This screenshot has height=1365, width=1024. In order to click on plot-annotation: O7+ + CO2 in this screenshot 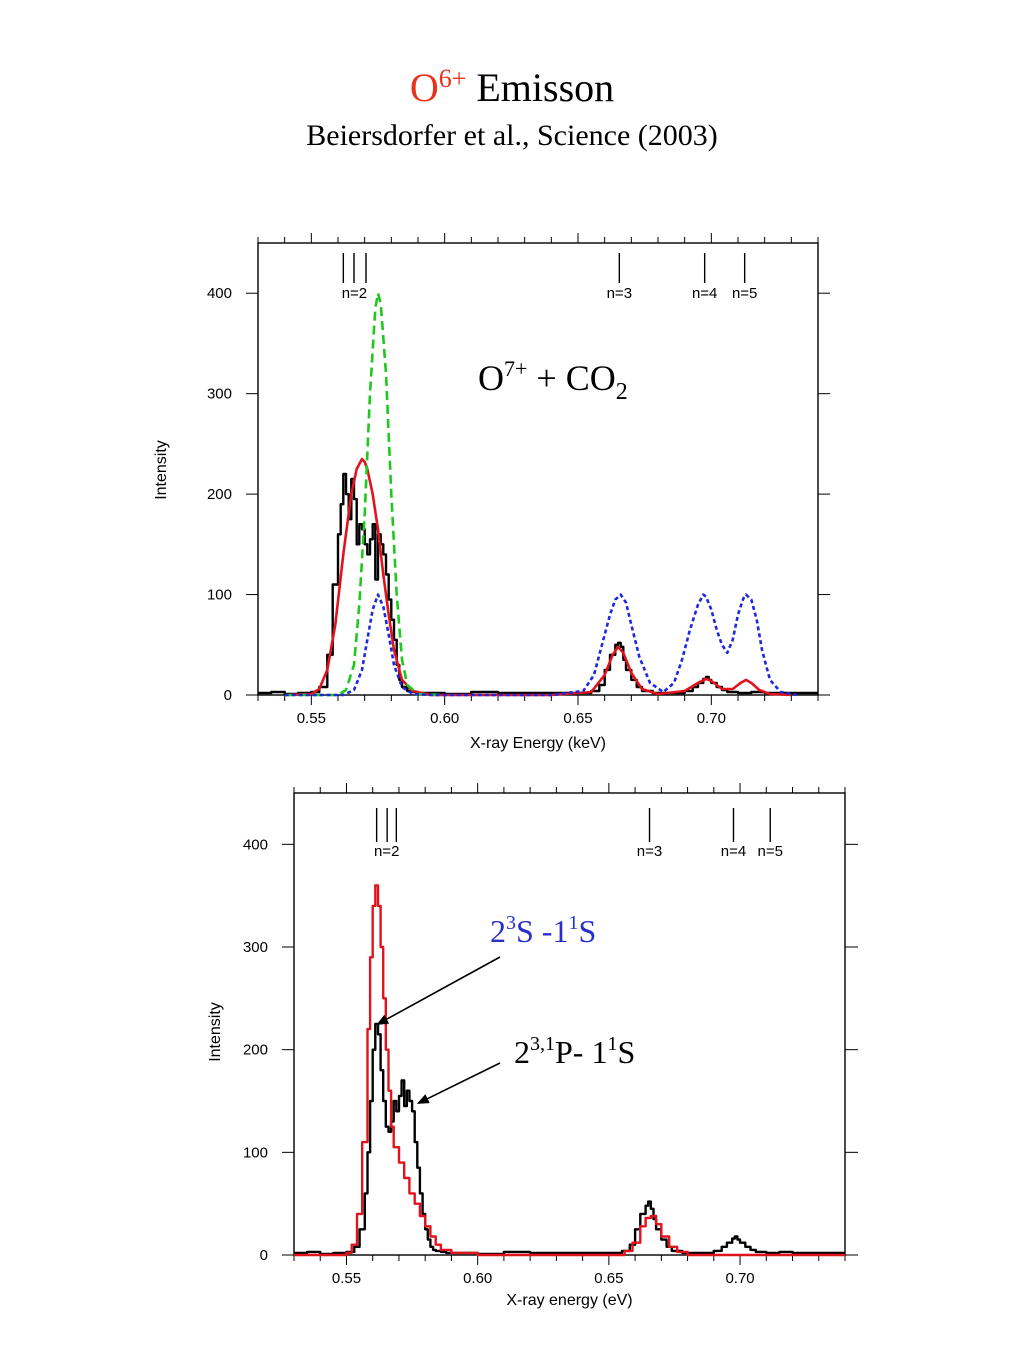, I will do `click(553, 380)`.